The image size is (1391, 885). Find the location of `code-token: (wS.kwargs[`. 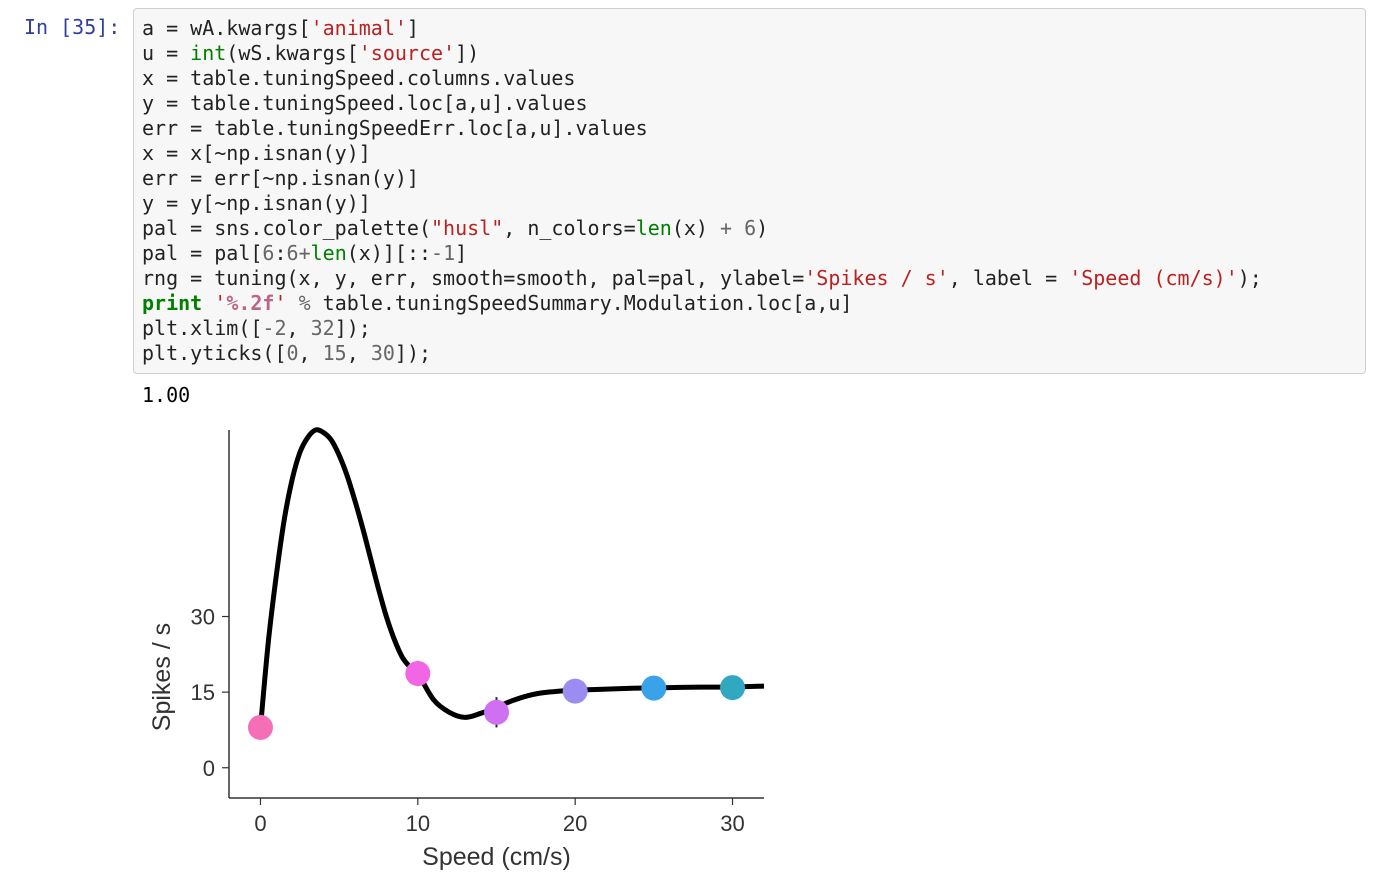

code-token: (wS.kwargs[ is located at coordinates (292, 53).